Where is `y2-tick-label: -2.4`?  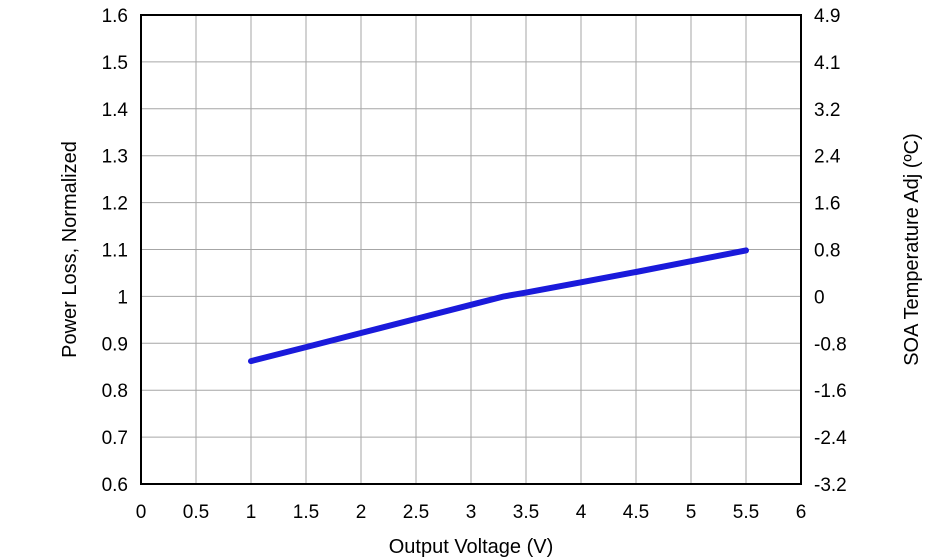 y2-tick-label: -2.4 is located at coordinates (830, 438).